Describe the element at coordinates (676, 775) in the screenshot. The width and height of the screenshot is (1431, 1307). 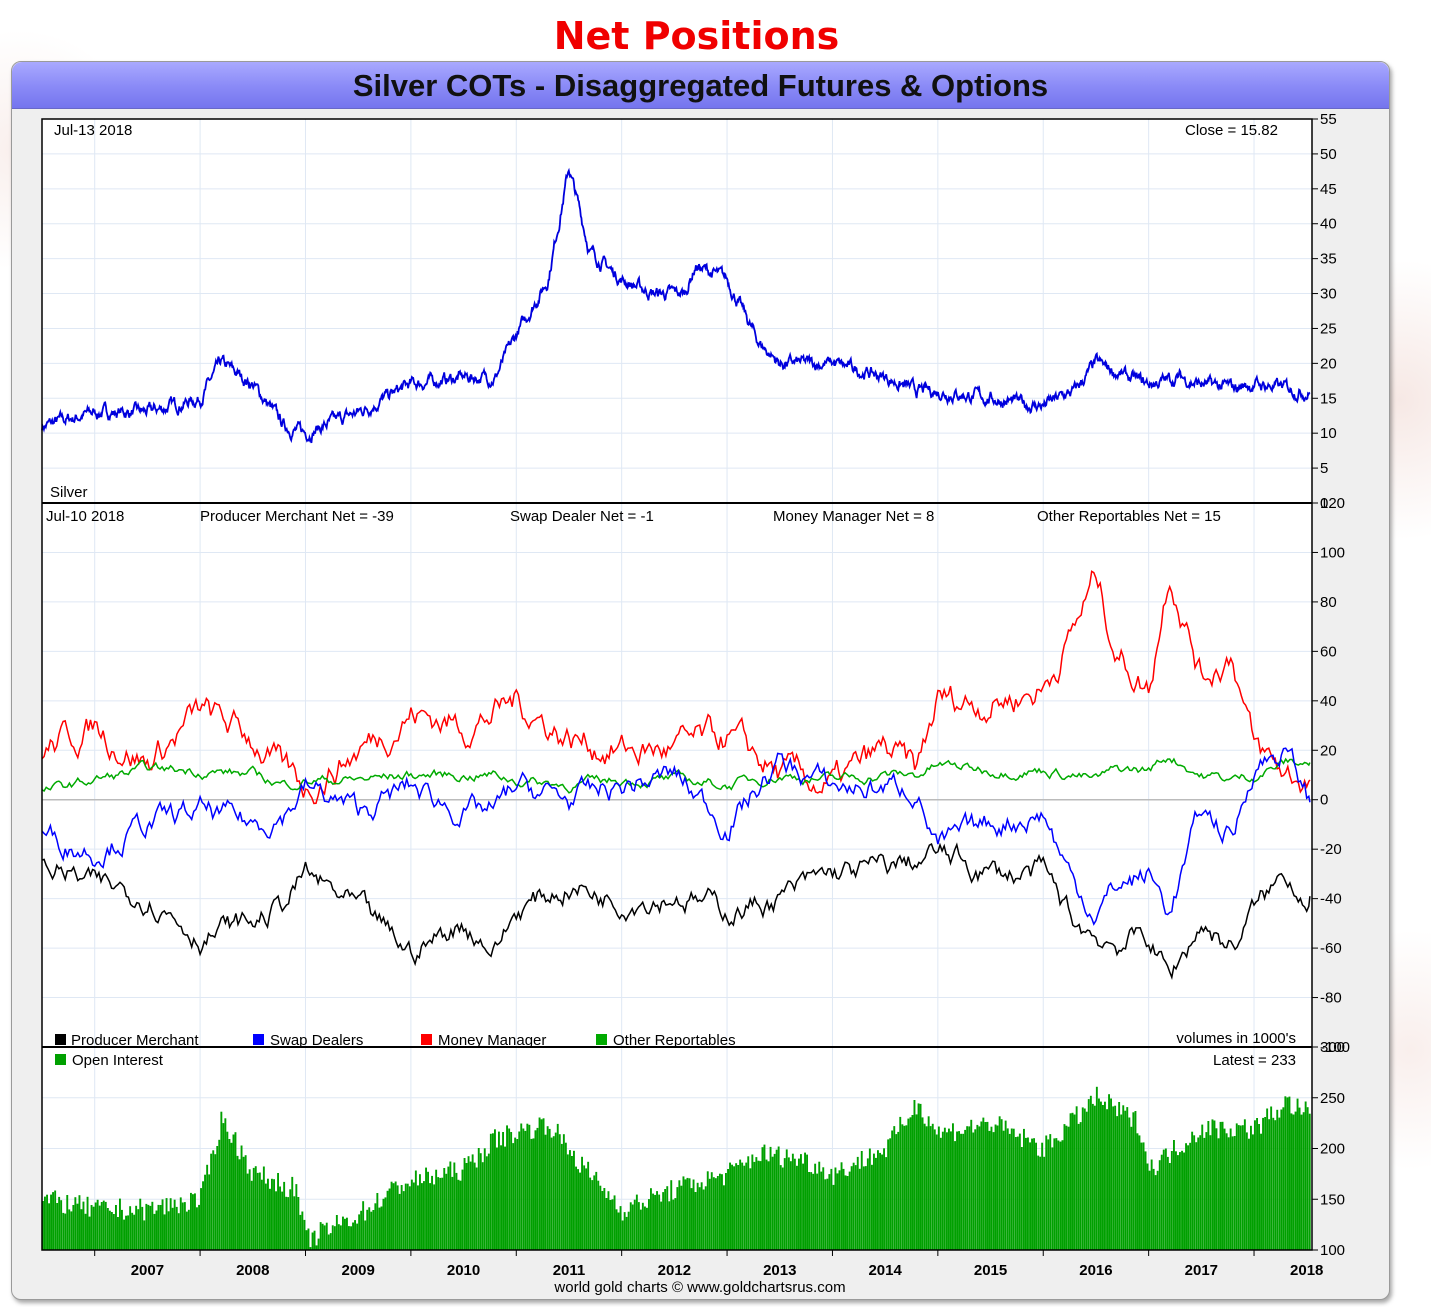
I see `other-reportables-line` at that location.